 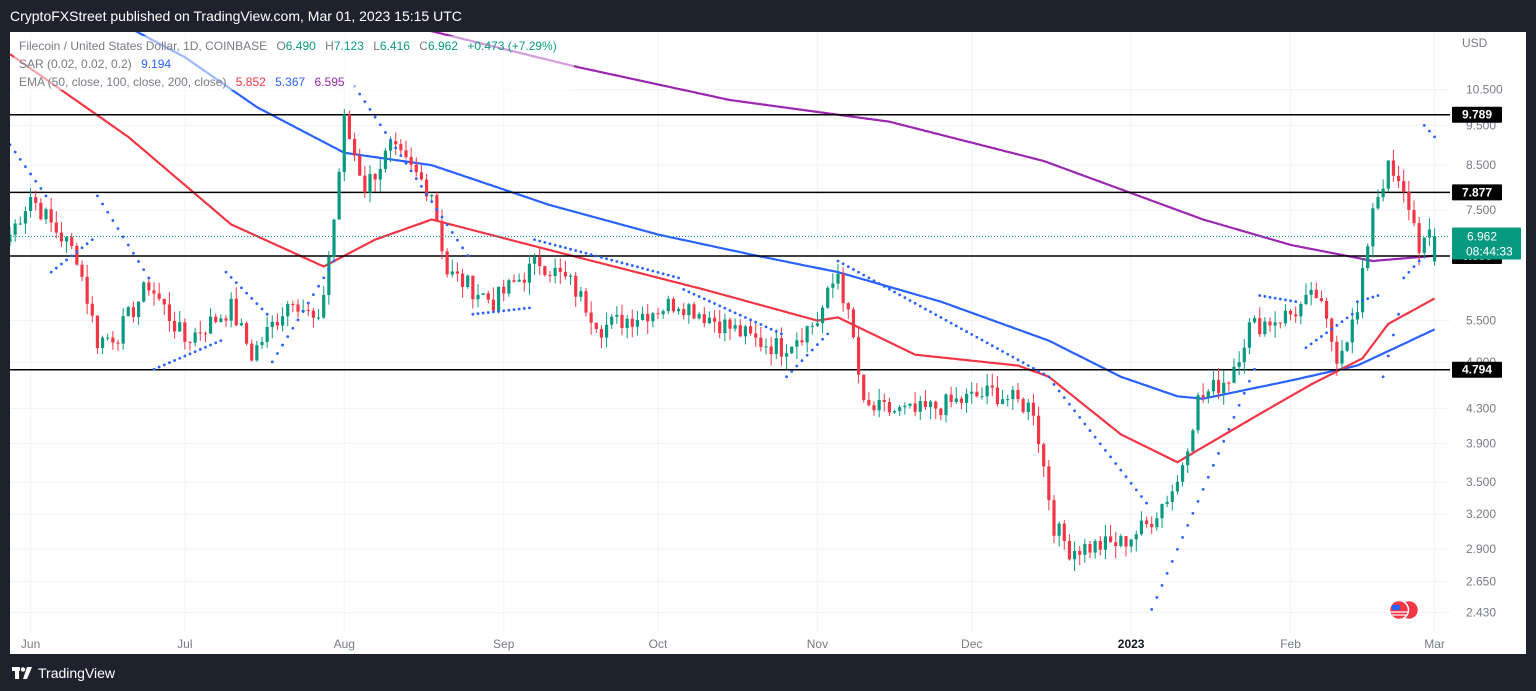 I want to click on us-flag-icon, so click(x=1404, y=610).